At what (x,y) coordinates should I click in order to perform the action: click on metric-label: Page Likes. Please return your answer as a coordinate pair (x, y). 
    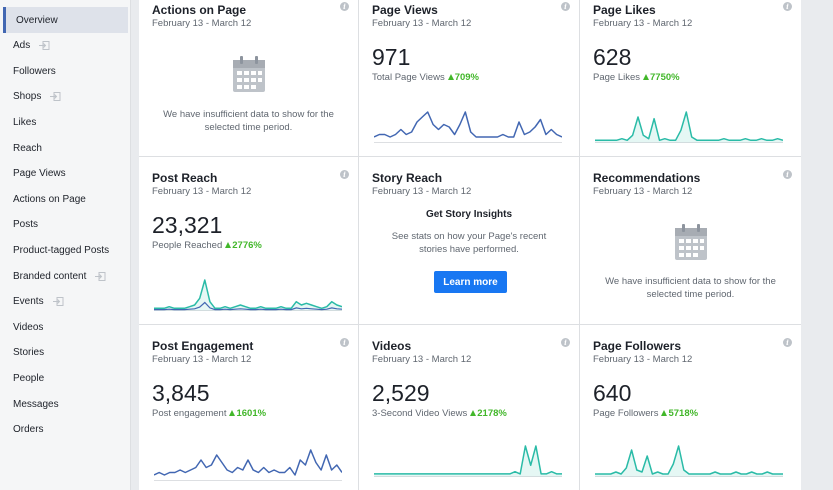
    Looking at the image, I should click on (617, 77).